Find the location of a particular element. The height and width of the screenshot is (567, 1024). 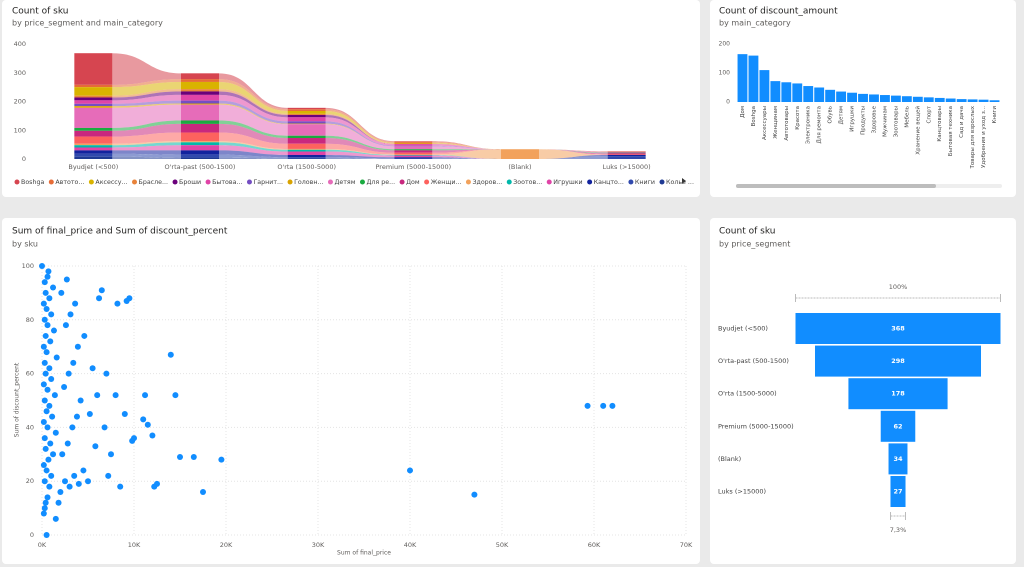

chart-subtitle: by price_segment and main_category is located at coordinates (87, 23).